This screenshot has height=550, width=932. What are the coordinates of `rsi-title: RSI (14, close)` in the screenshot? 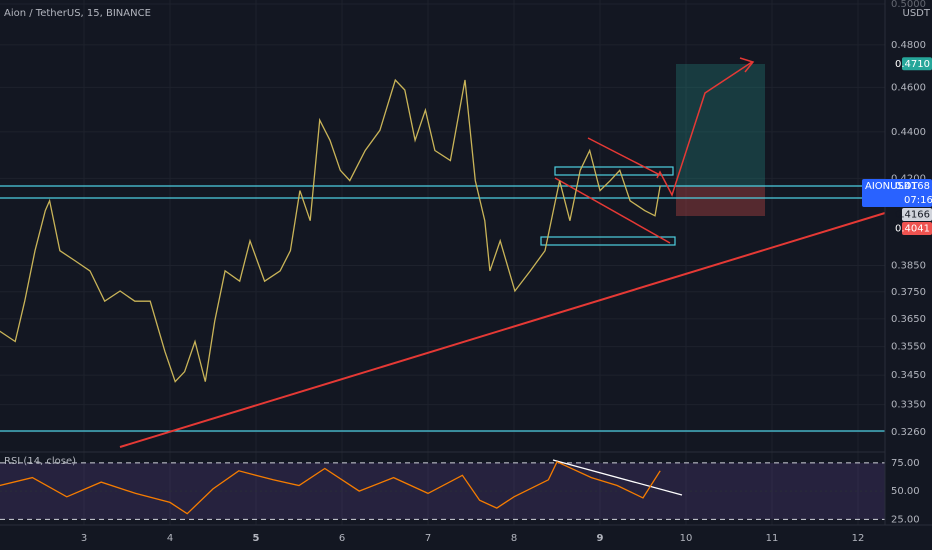 It's located at (40, 461).